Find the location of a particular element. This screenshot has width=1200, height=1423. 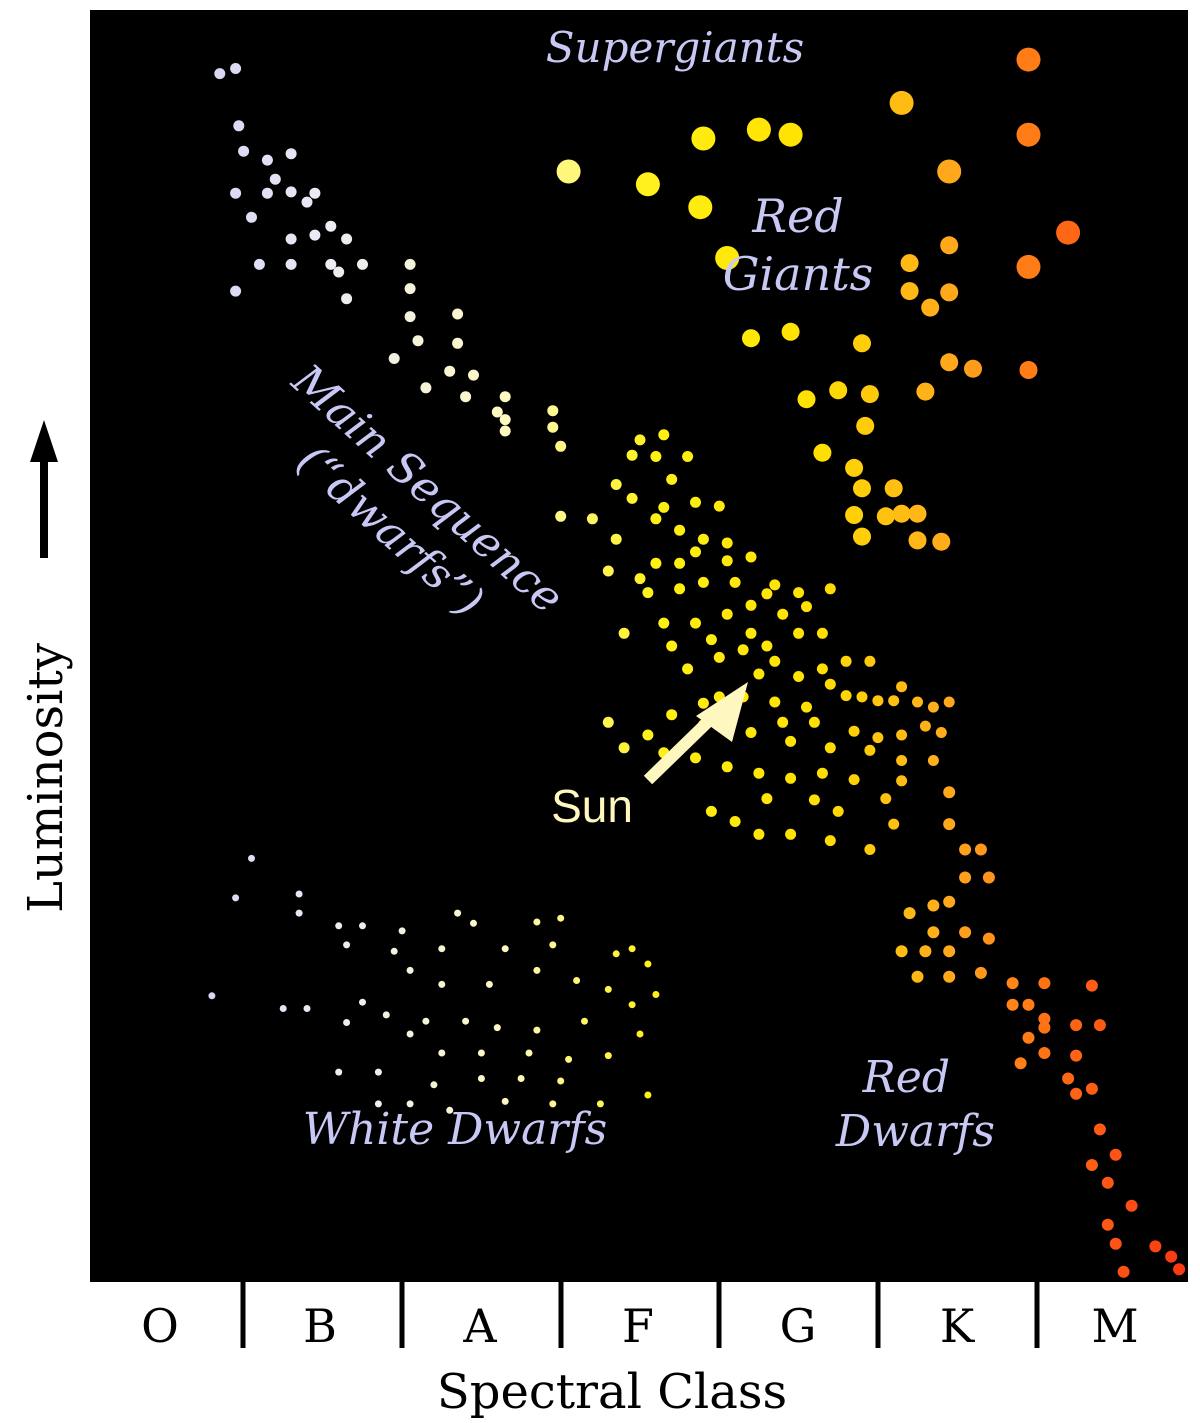

label-red-dwarfs-line2: Dwarfs is located at coordinates (915, 1131).